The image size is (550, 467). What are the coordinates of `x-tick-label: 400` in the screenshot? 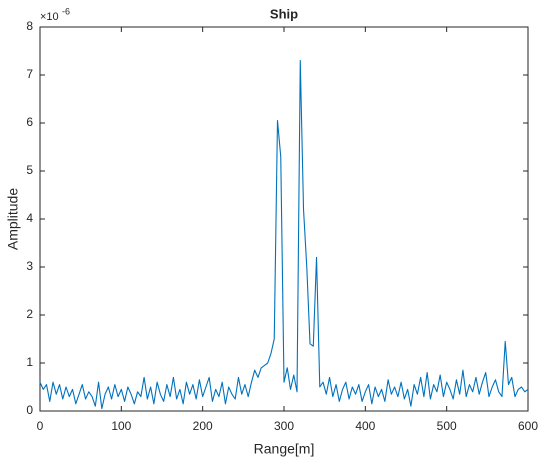 It's located at (365, 426).